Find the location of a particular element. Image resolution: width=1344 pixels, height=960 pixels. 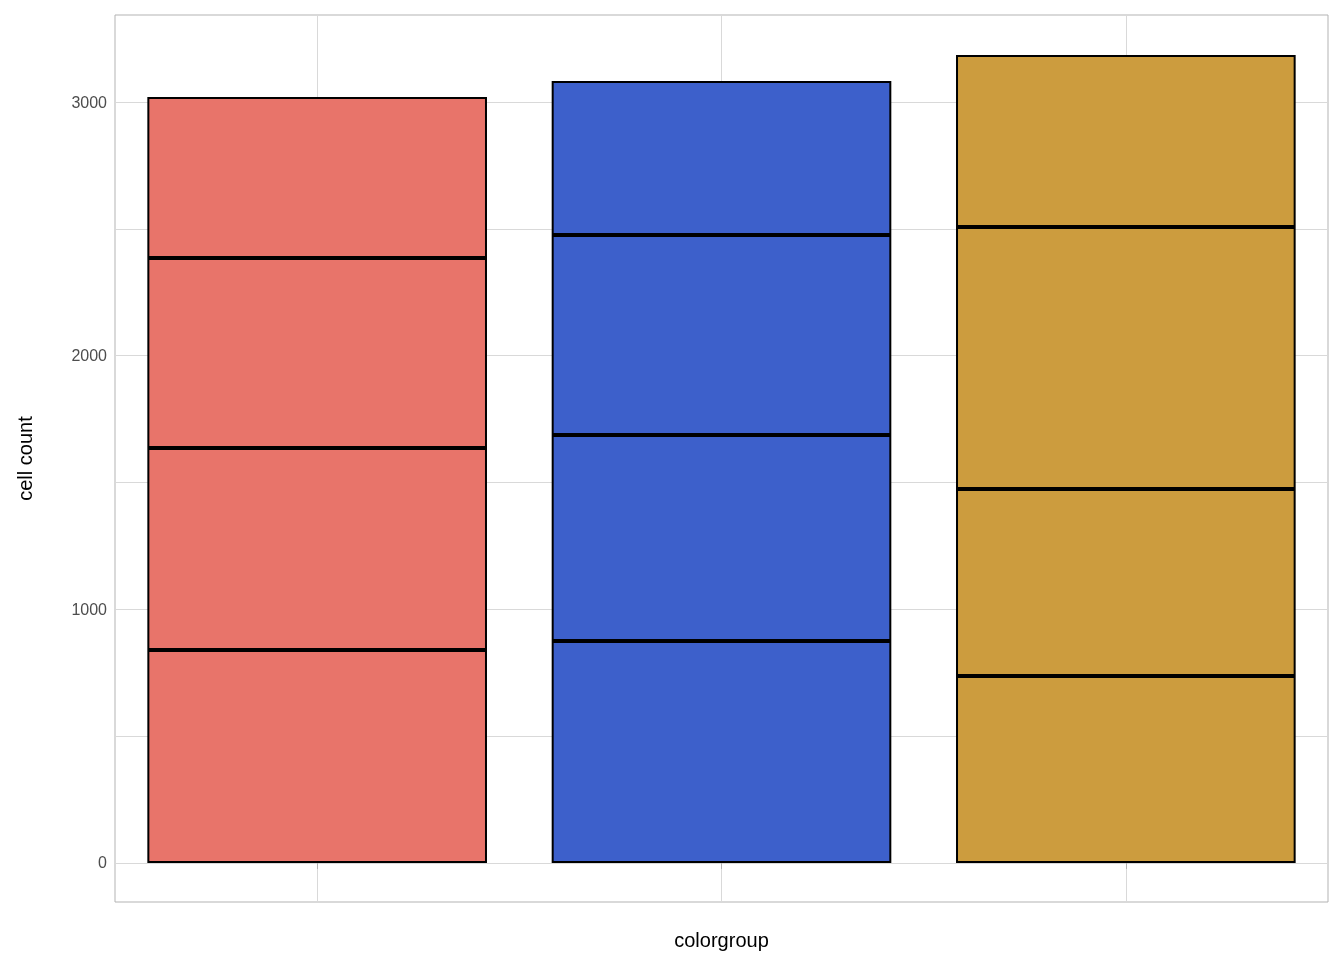

y-tick-label: 3000 is located at coordinates (89, 102).